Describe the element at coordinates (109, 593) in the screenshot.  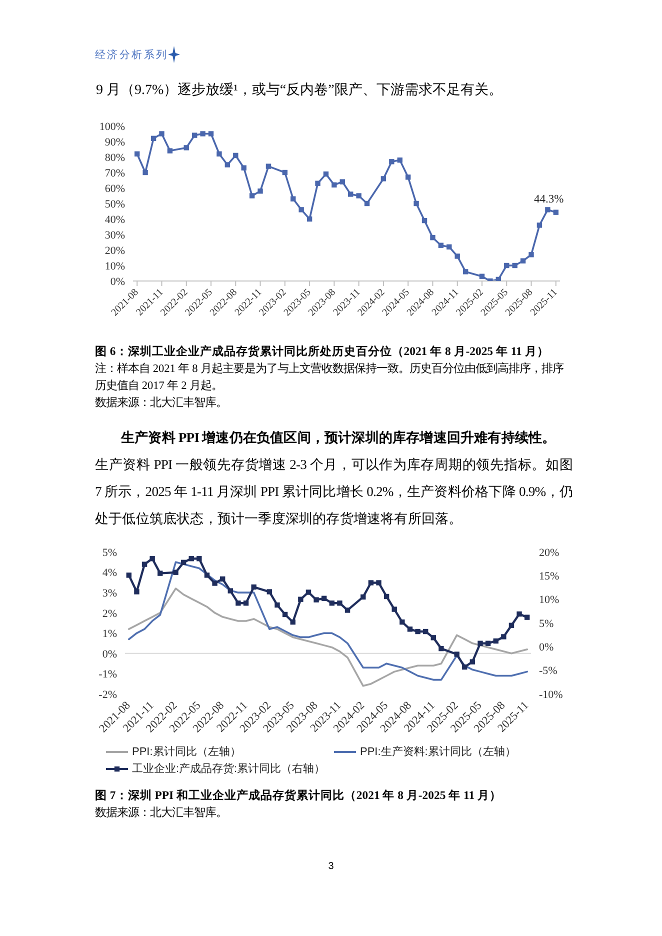
I see `y-tick-label: 3%` at that location.